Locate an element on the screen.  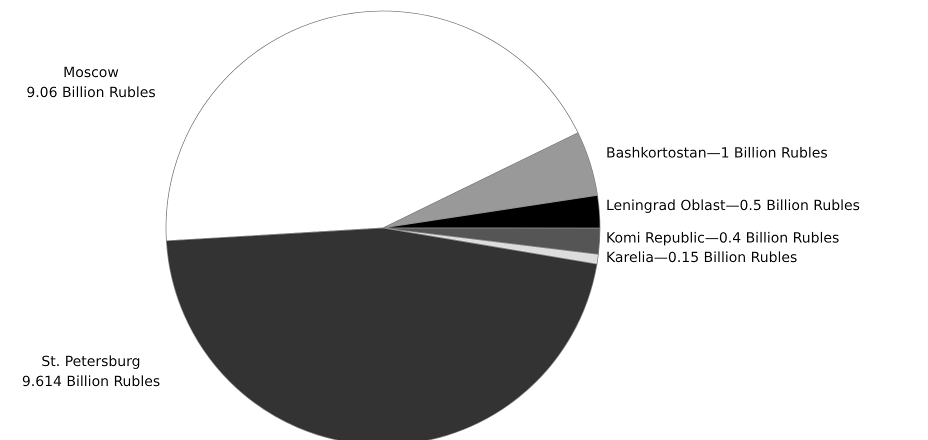
slice-label: St. Petersburg is located at coordinates (91, 362).